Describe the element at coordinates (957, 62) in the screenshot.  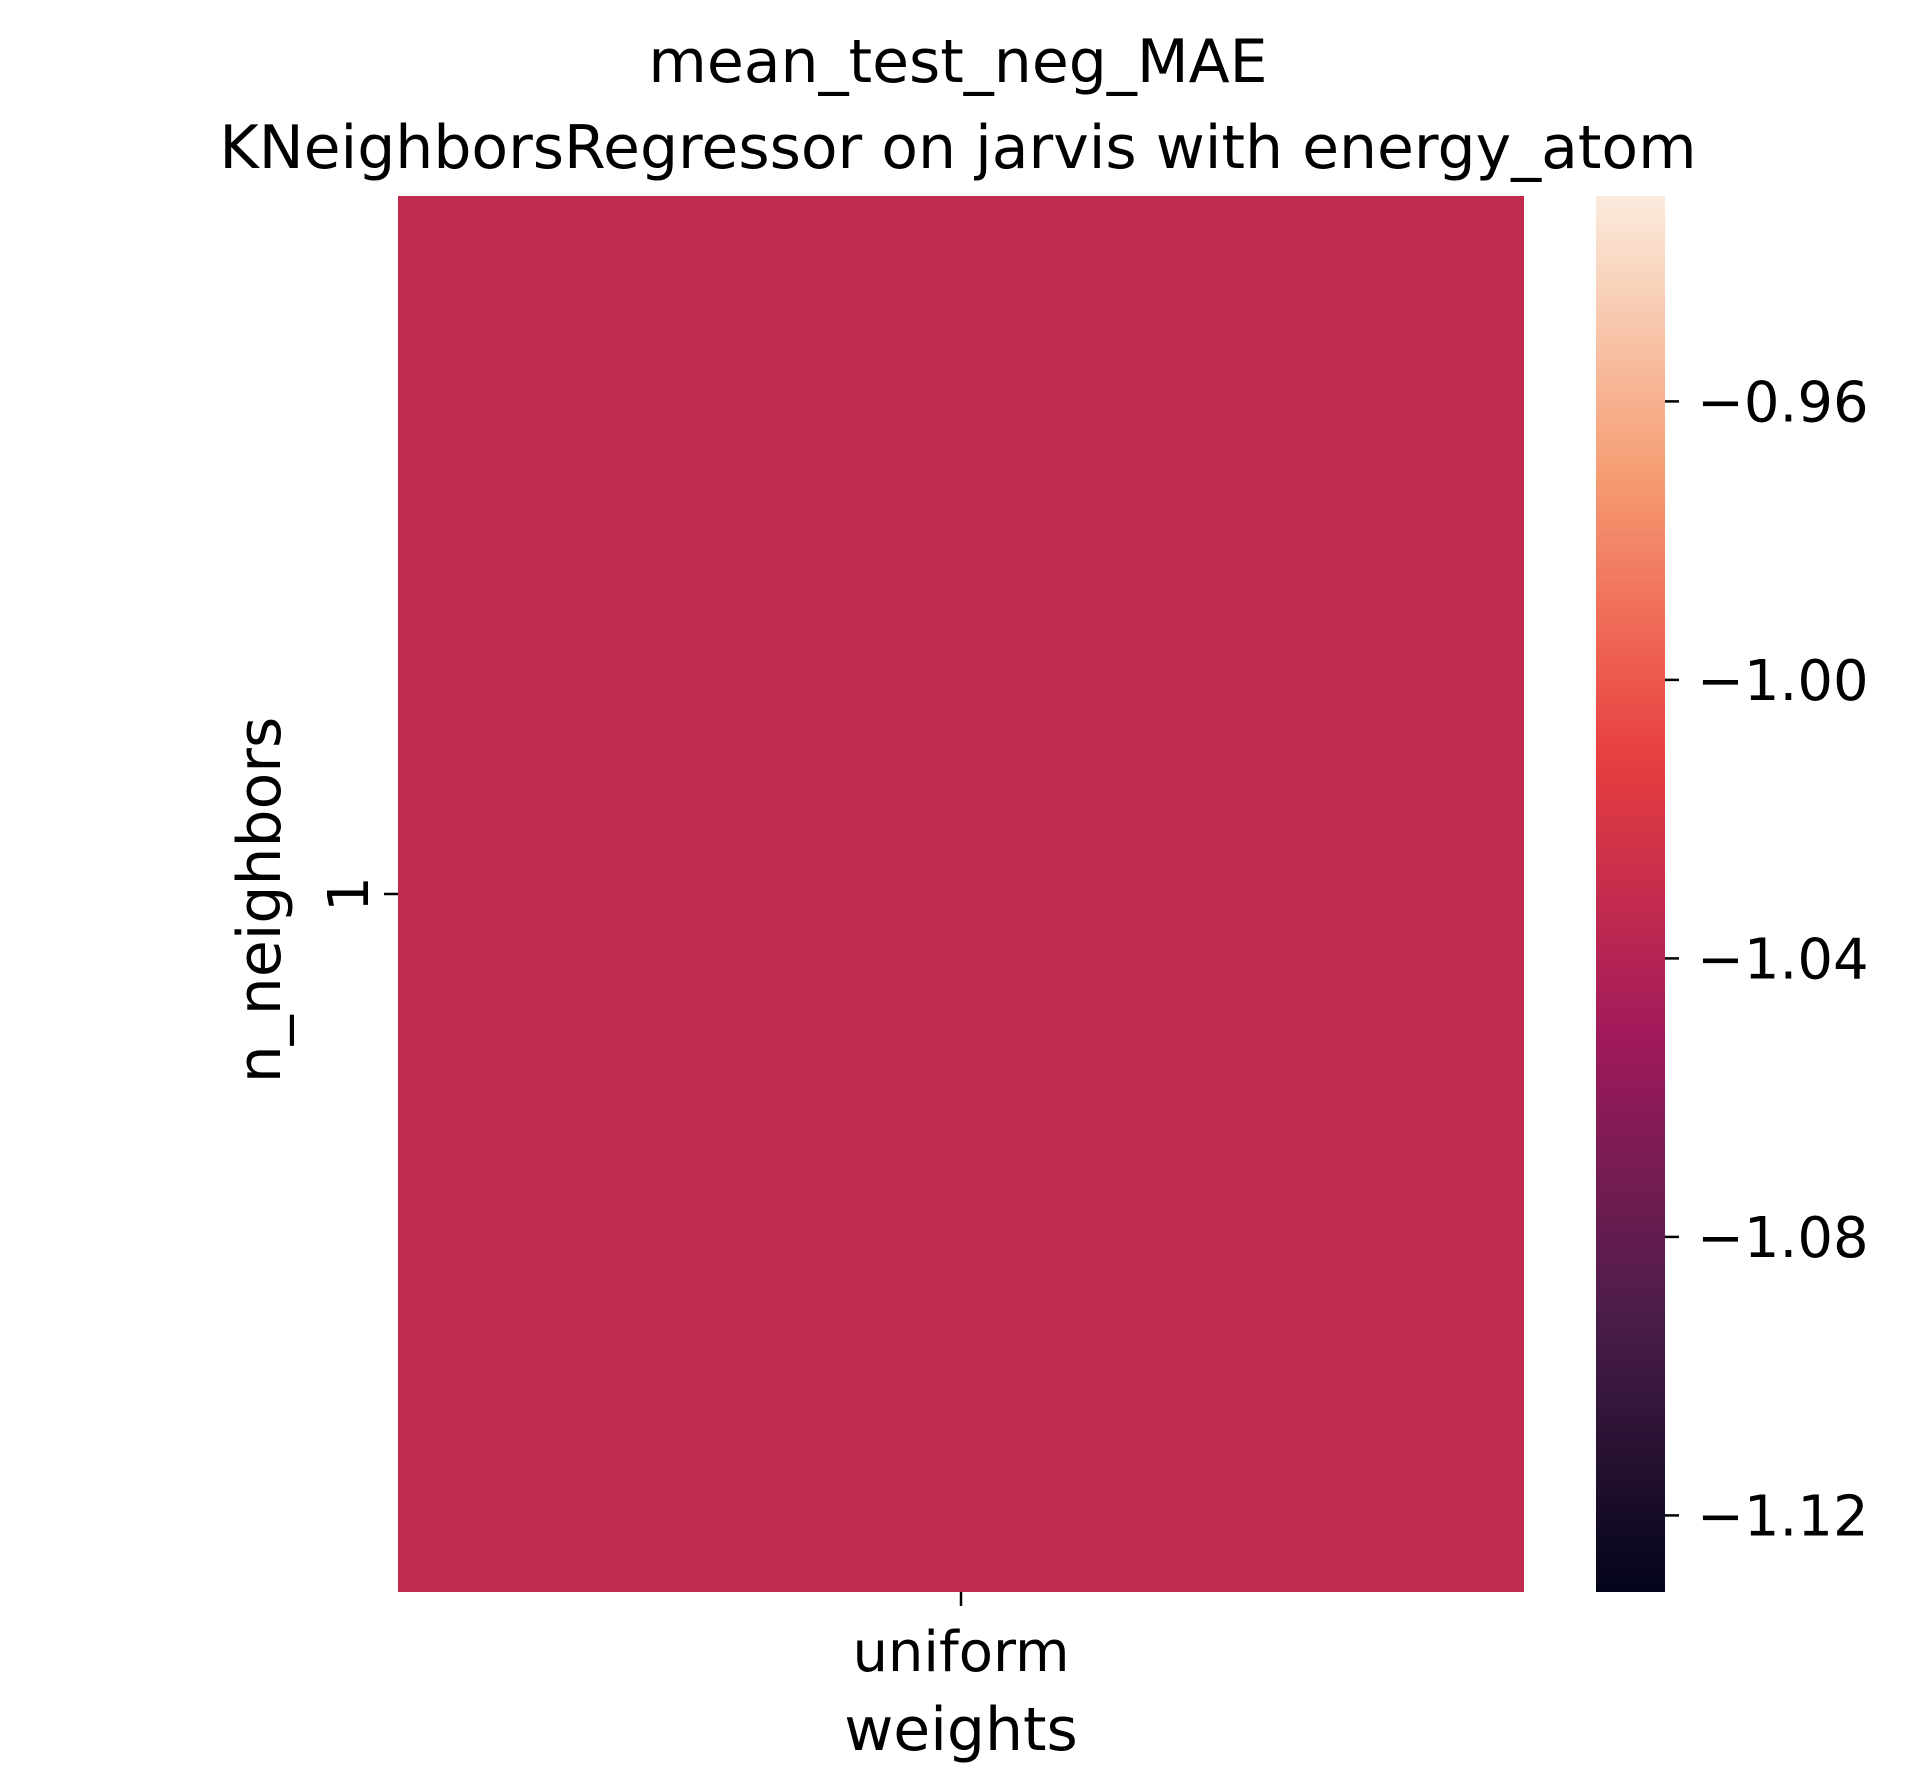
I see `chart-title-line-1: mean_test_neg_MAE` at that location.